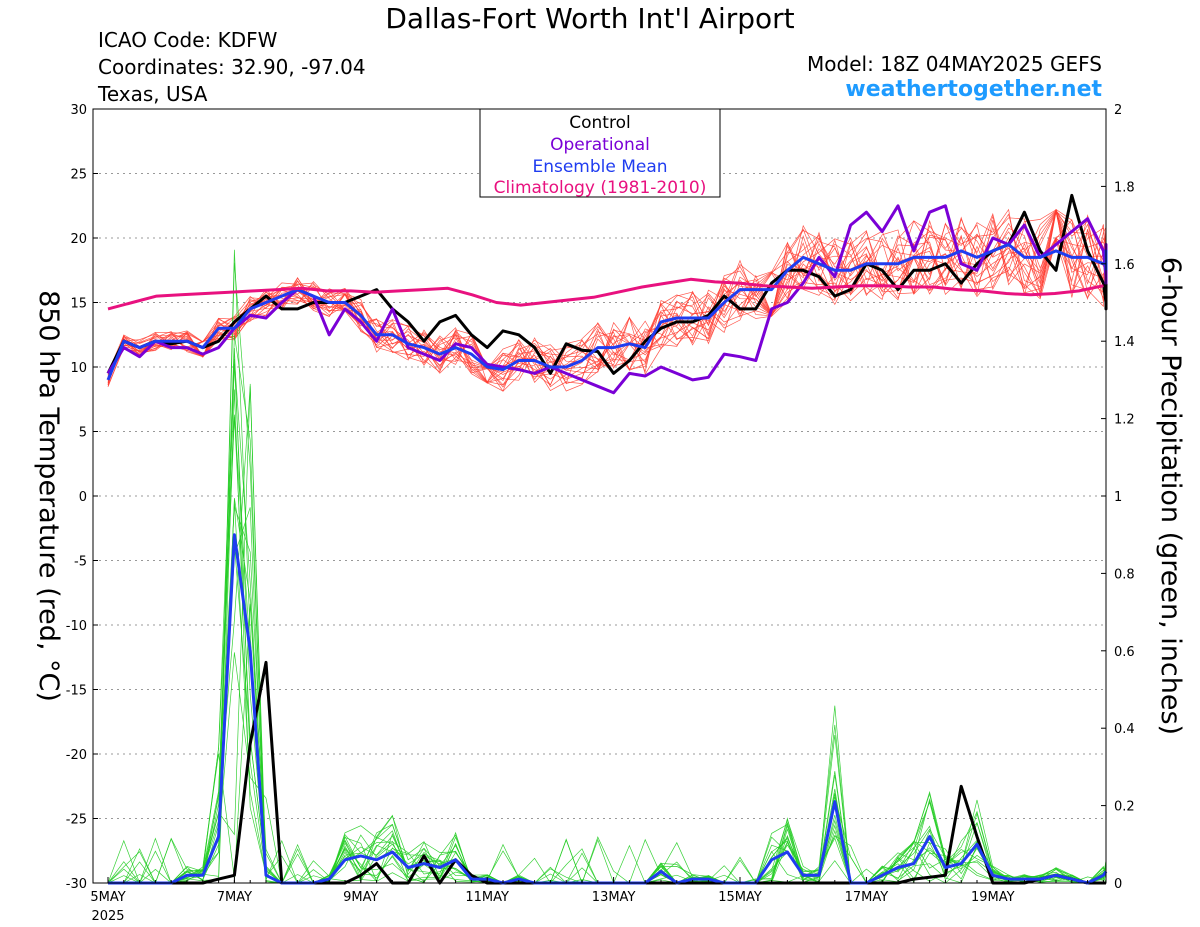  What do you see at coordinates (1124, 265) in the screenshot?
I see `y-right-tick-label: 1.6` at bounding box center [1124, 265].